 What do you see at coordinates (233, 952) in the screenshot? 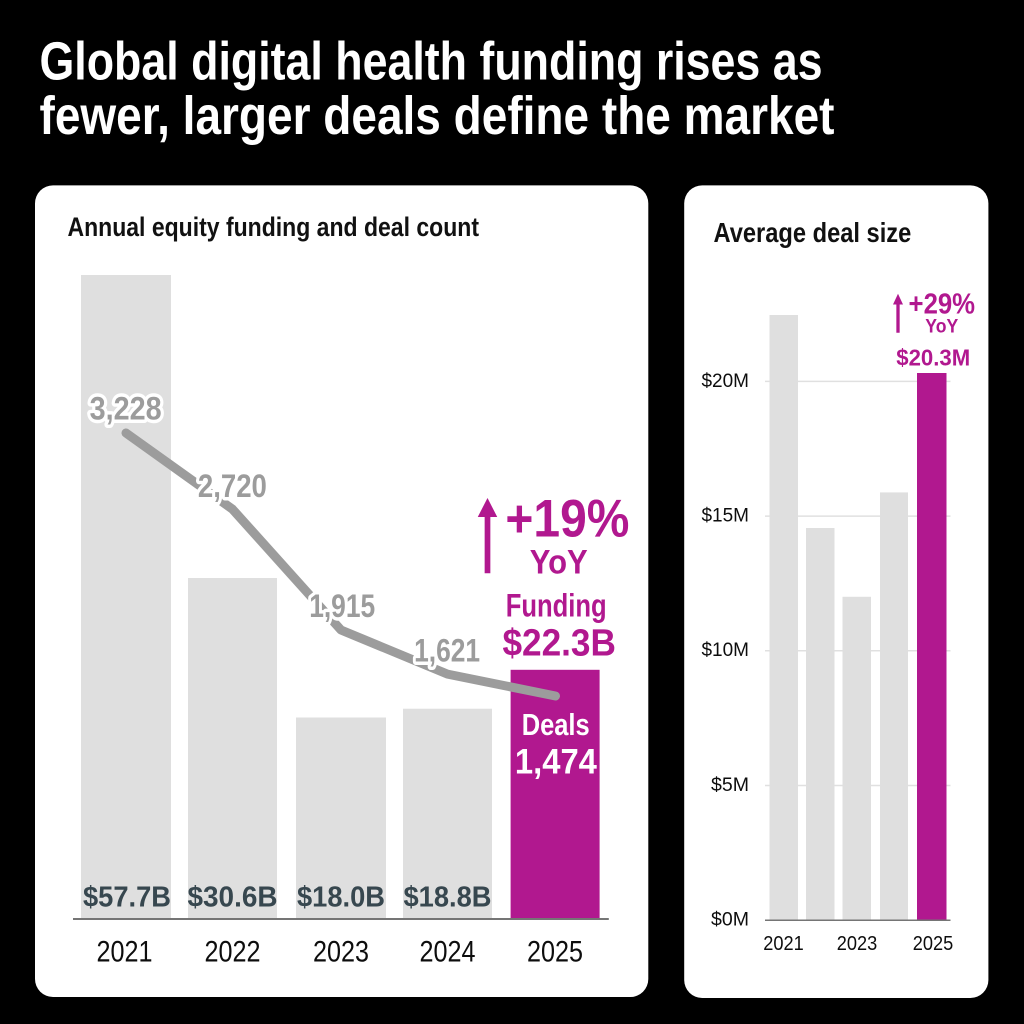
I see `svg-text: 2022` at bounding box center [233, 952].